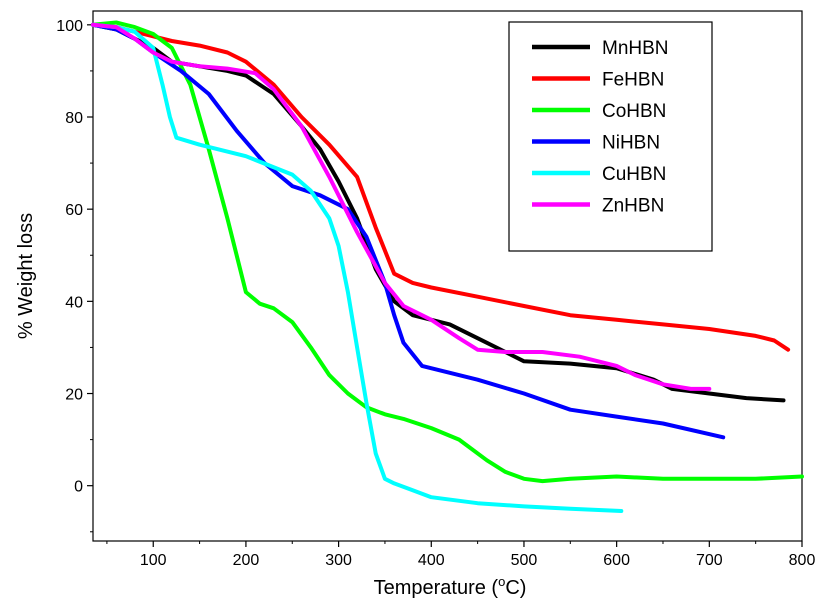  I want to click on x-axis-title: Temperature (oC), so click(450, 586).